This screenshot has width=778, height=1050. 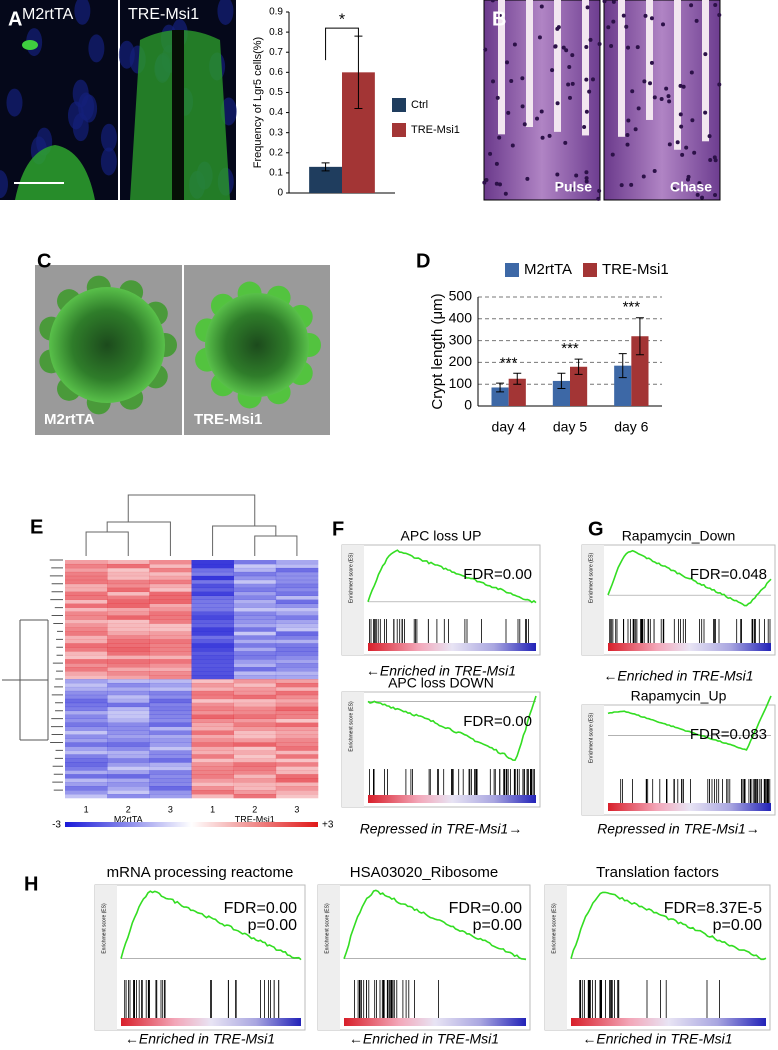 I want to click on y-tick-label: 0.5, so click(x=276, y=92).